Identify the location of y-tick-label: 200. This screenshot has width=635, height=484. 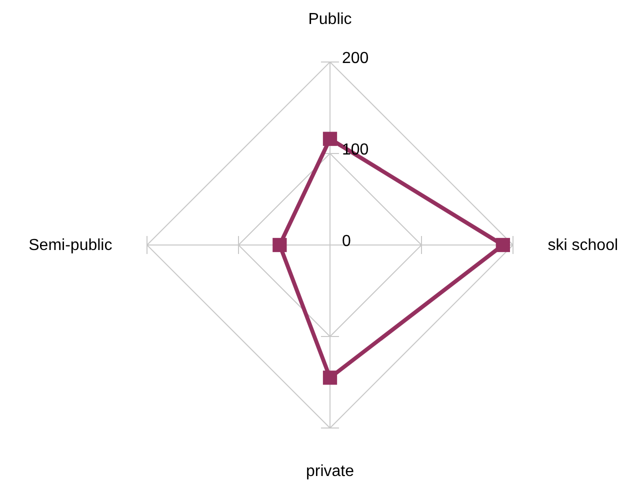
(355, 58).